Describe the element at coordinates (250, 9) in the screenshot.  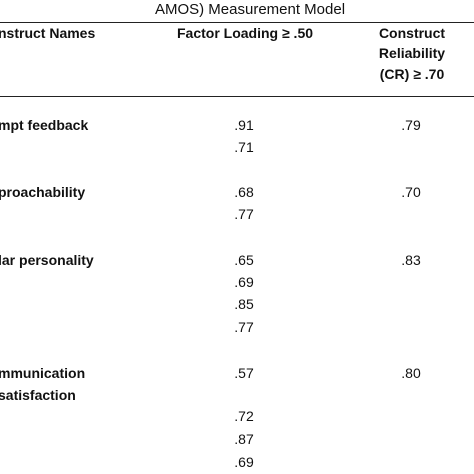
I see `table-title: AMOS) Measurement Model` at that location.